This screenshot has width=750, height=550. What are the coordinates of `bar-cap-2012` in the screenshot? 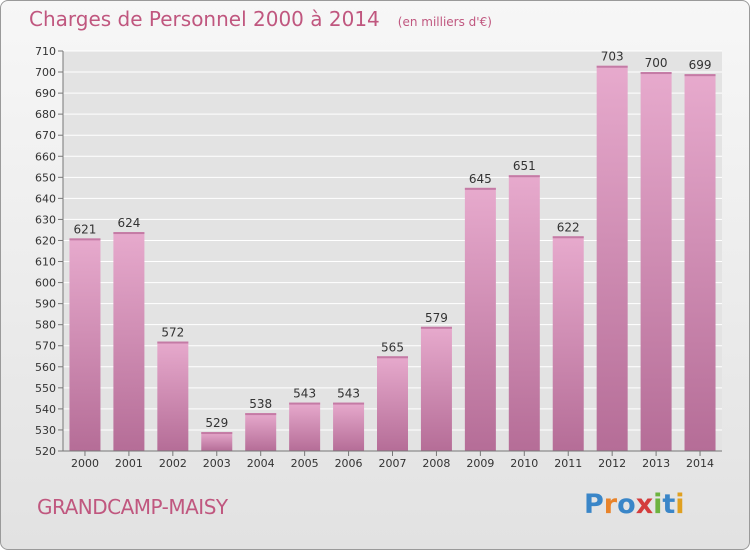 It's located at (612, 66).